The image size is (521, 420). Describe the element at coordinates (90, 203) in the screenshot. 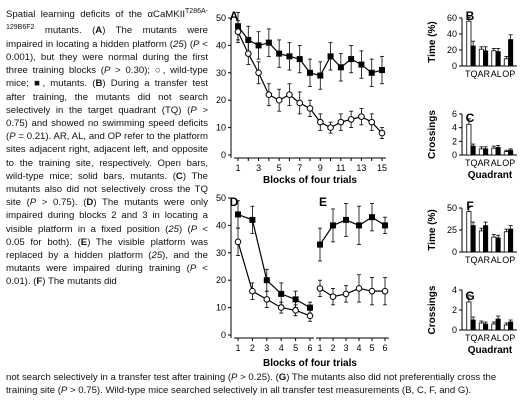

I see `caption-fragment: D` at that location.